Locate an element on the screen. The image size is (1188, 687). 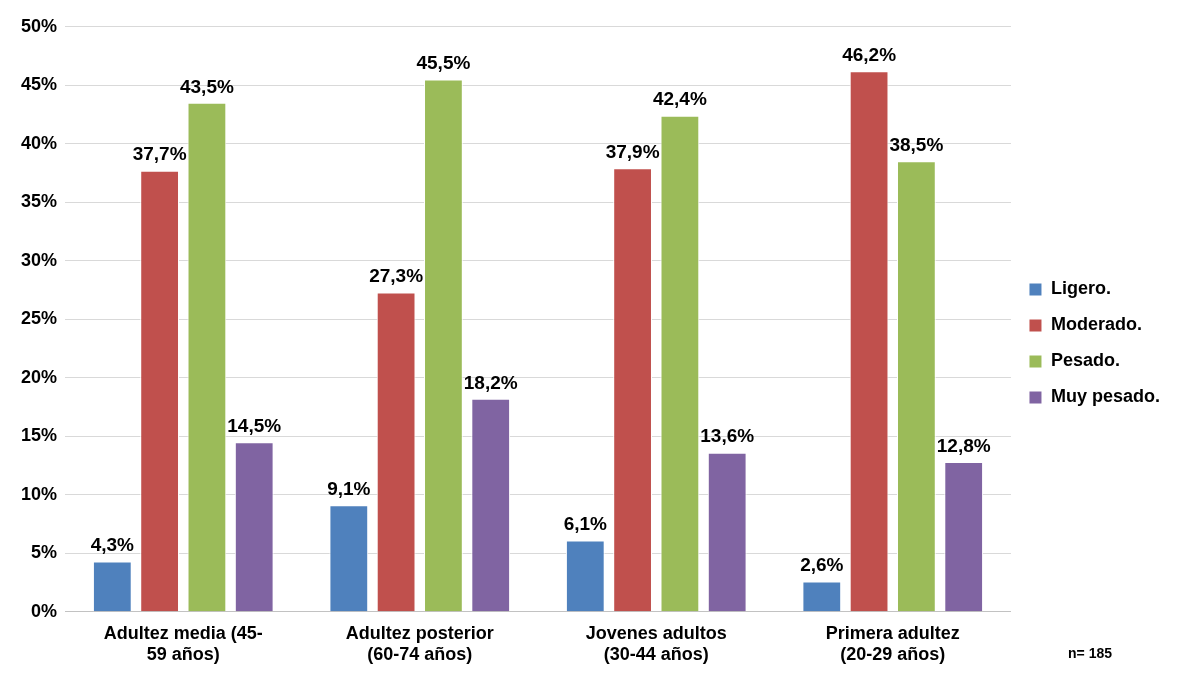
x-tick-label: Adultez media (45-59 años) is located at coordinates (183, 643).